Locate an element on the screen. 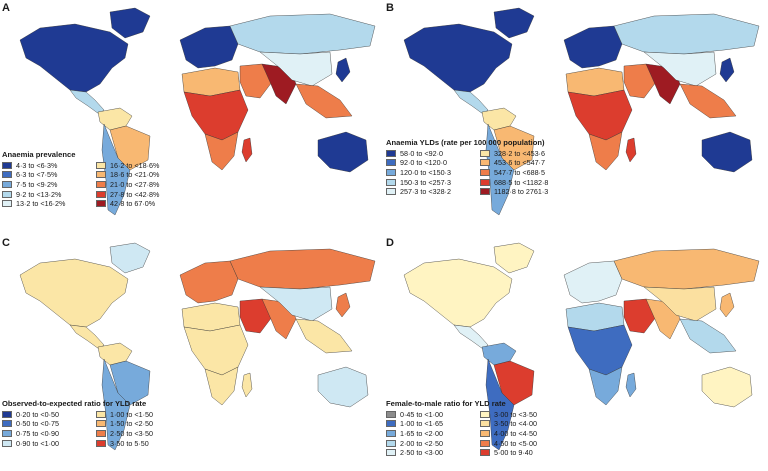 The width and height of the screenshot is (768, 471). legend-label: 4·3 to <6·3% is located at coordinates (37, 165).